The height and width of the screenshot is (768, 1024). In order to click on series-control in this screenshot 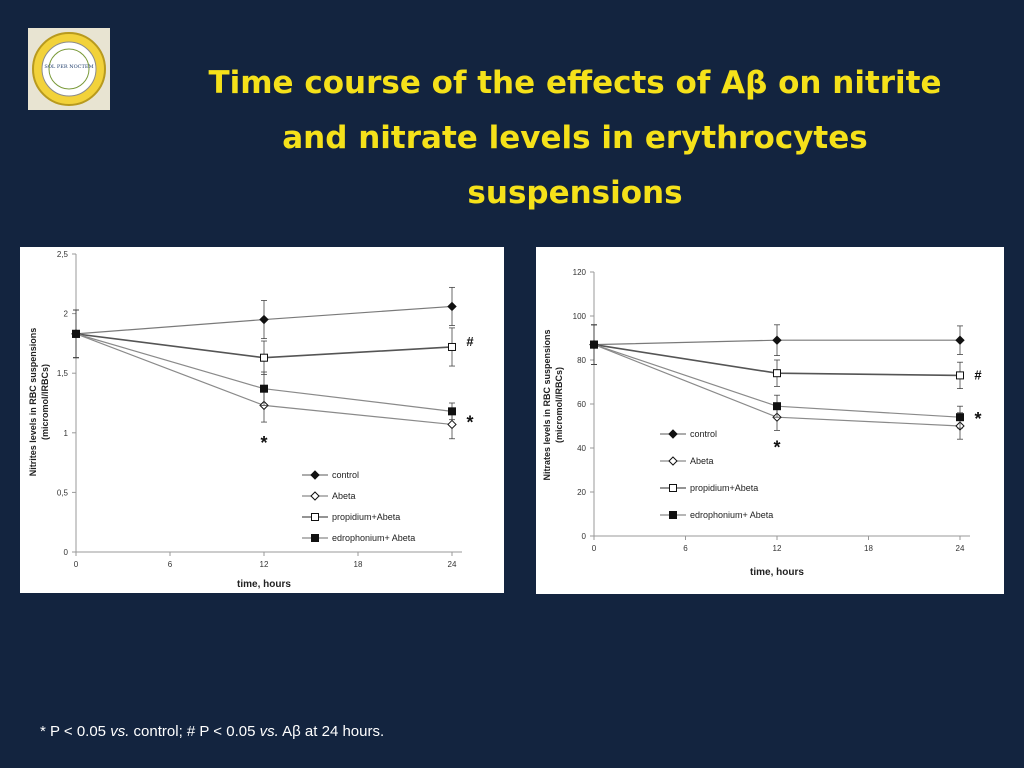, I will do `click(777, 344)`.